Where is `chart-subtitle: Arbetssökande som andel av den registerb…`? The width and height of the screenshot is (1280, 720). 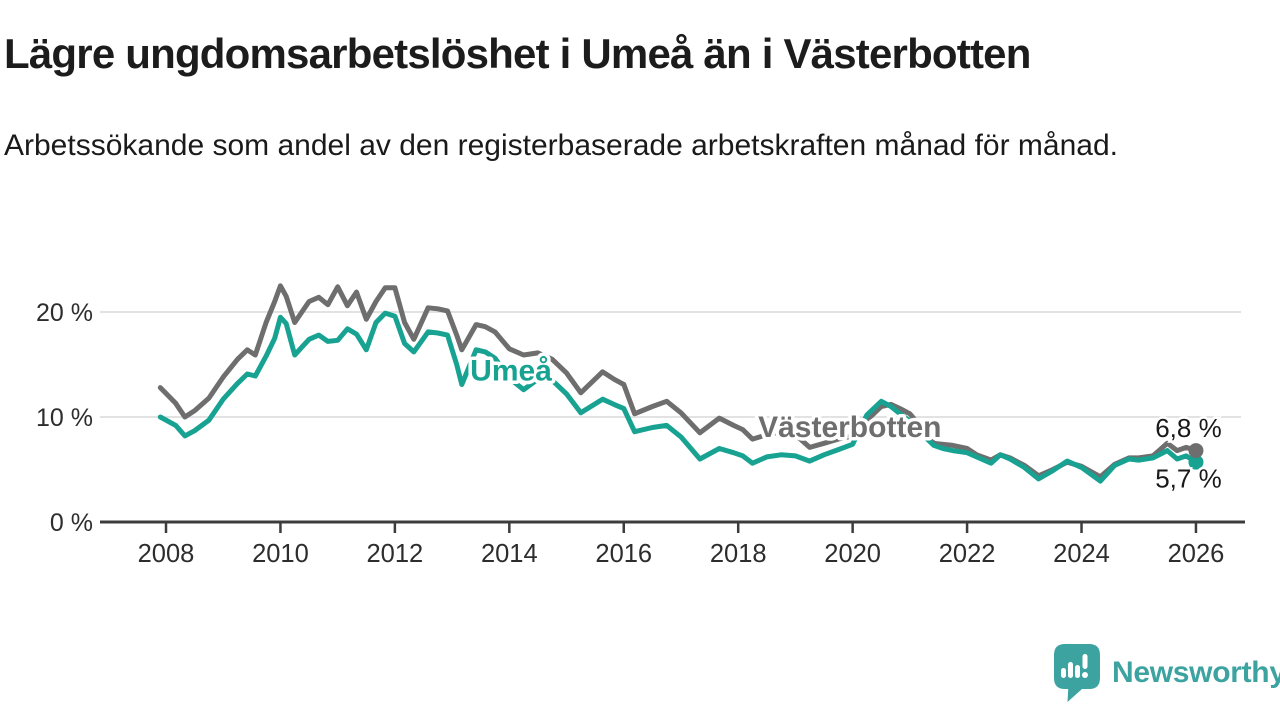 chart-subtitle: Arbetssökande som andel av den registerb… is located at coordinates (561, 145).